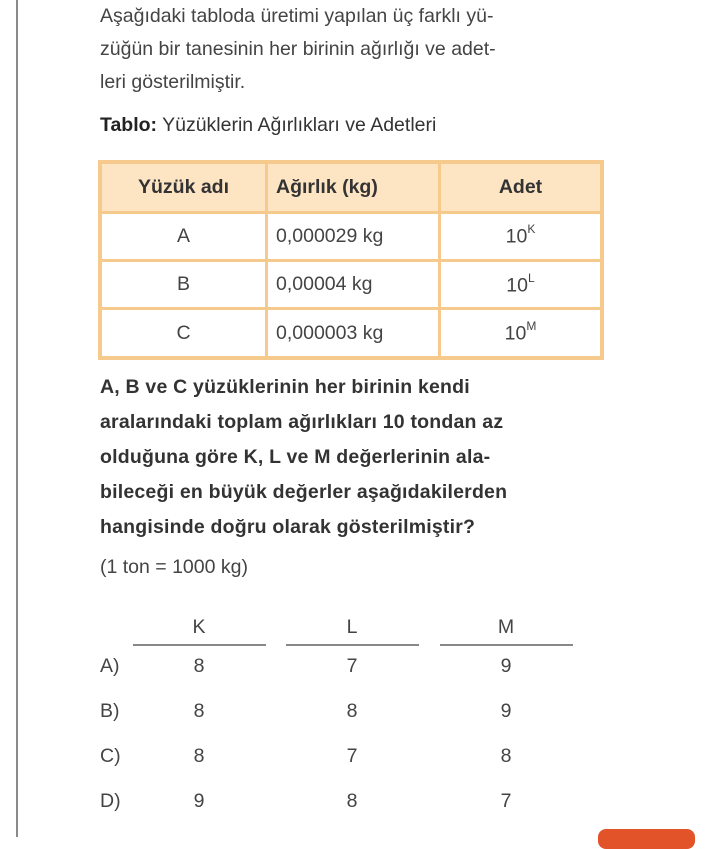 This screenshot has width=720, height=849. Describe the element at coordinates (110, 756) in the screenshot. I see `option-label: C)` at that location.